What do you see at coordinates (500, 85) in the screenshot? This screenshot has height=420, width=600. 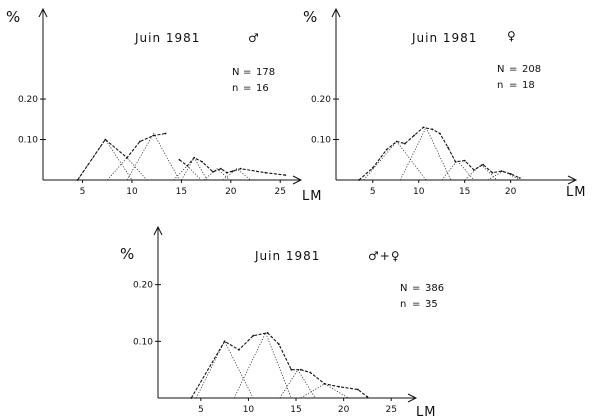 I see `stat-n-label: n` at bounding box center [500, 85].